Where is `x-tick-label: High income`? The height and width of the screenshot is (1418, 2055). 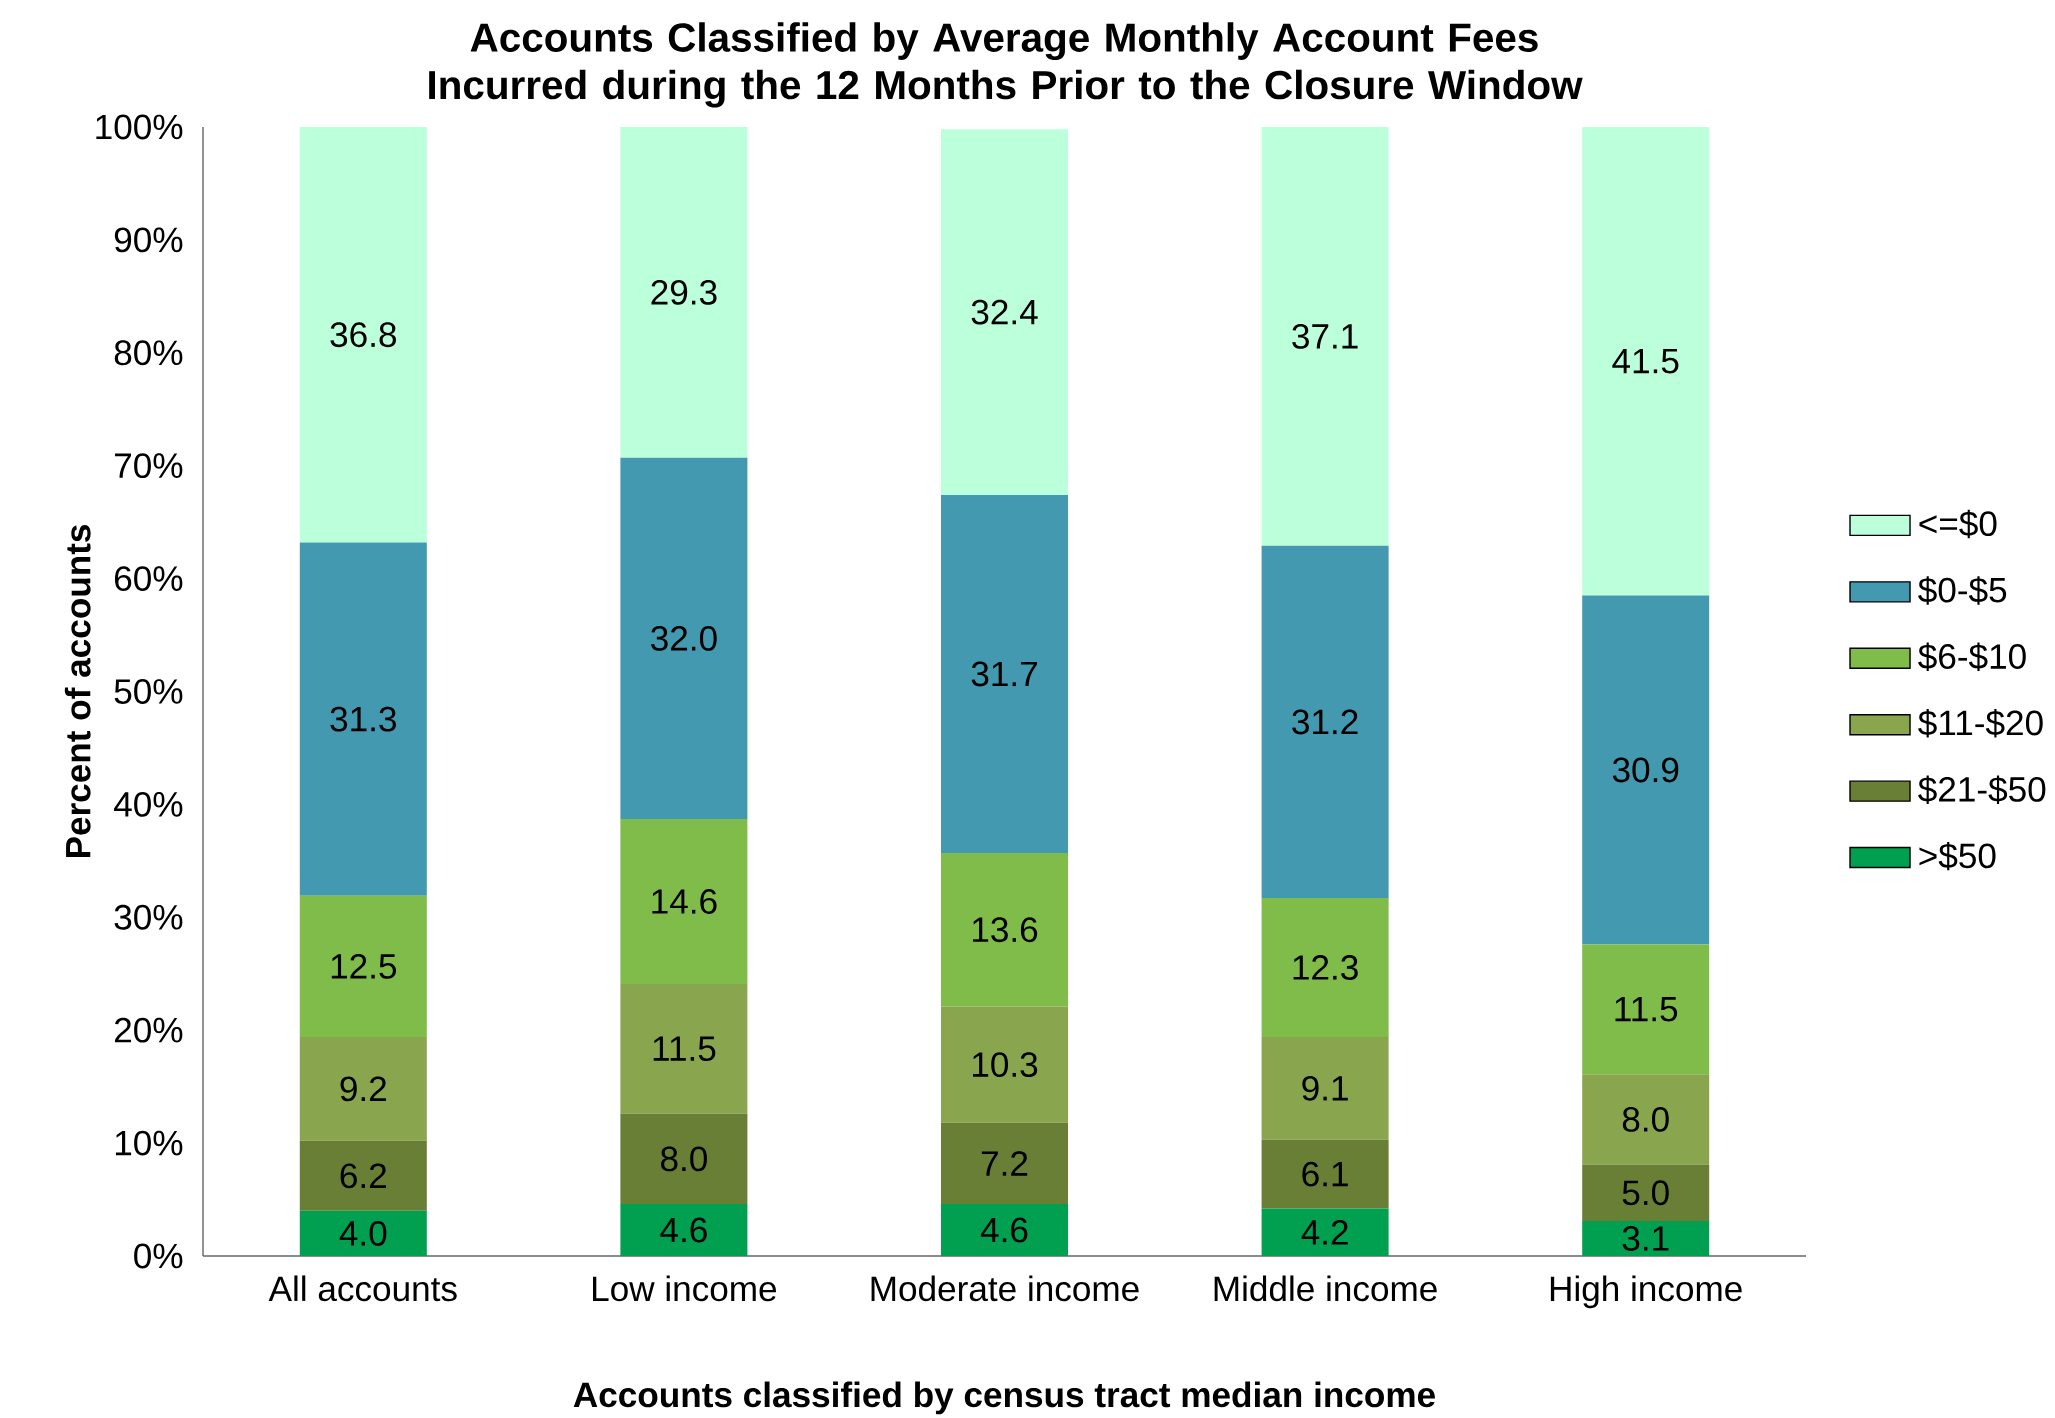 x-tick-label: High income is located at coordinates (1646, 1292).